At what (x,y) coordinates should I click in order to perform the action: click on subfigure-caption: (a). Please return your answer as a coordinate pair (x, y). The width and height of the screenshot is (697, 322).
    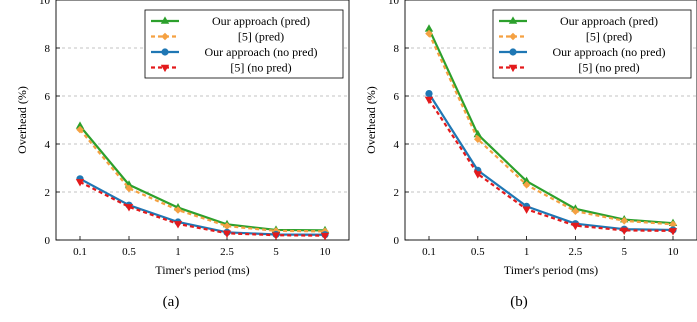
    Looking at the image, I should click on (171, 302).